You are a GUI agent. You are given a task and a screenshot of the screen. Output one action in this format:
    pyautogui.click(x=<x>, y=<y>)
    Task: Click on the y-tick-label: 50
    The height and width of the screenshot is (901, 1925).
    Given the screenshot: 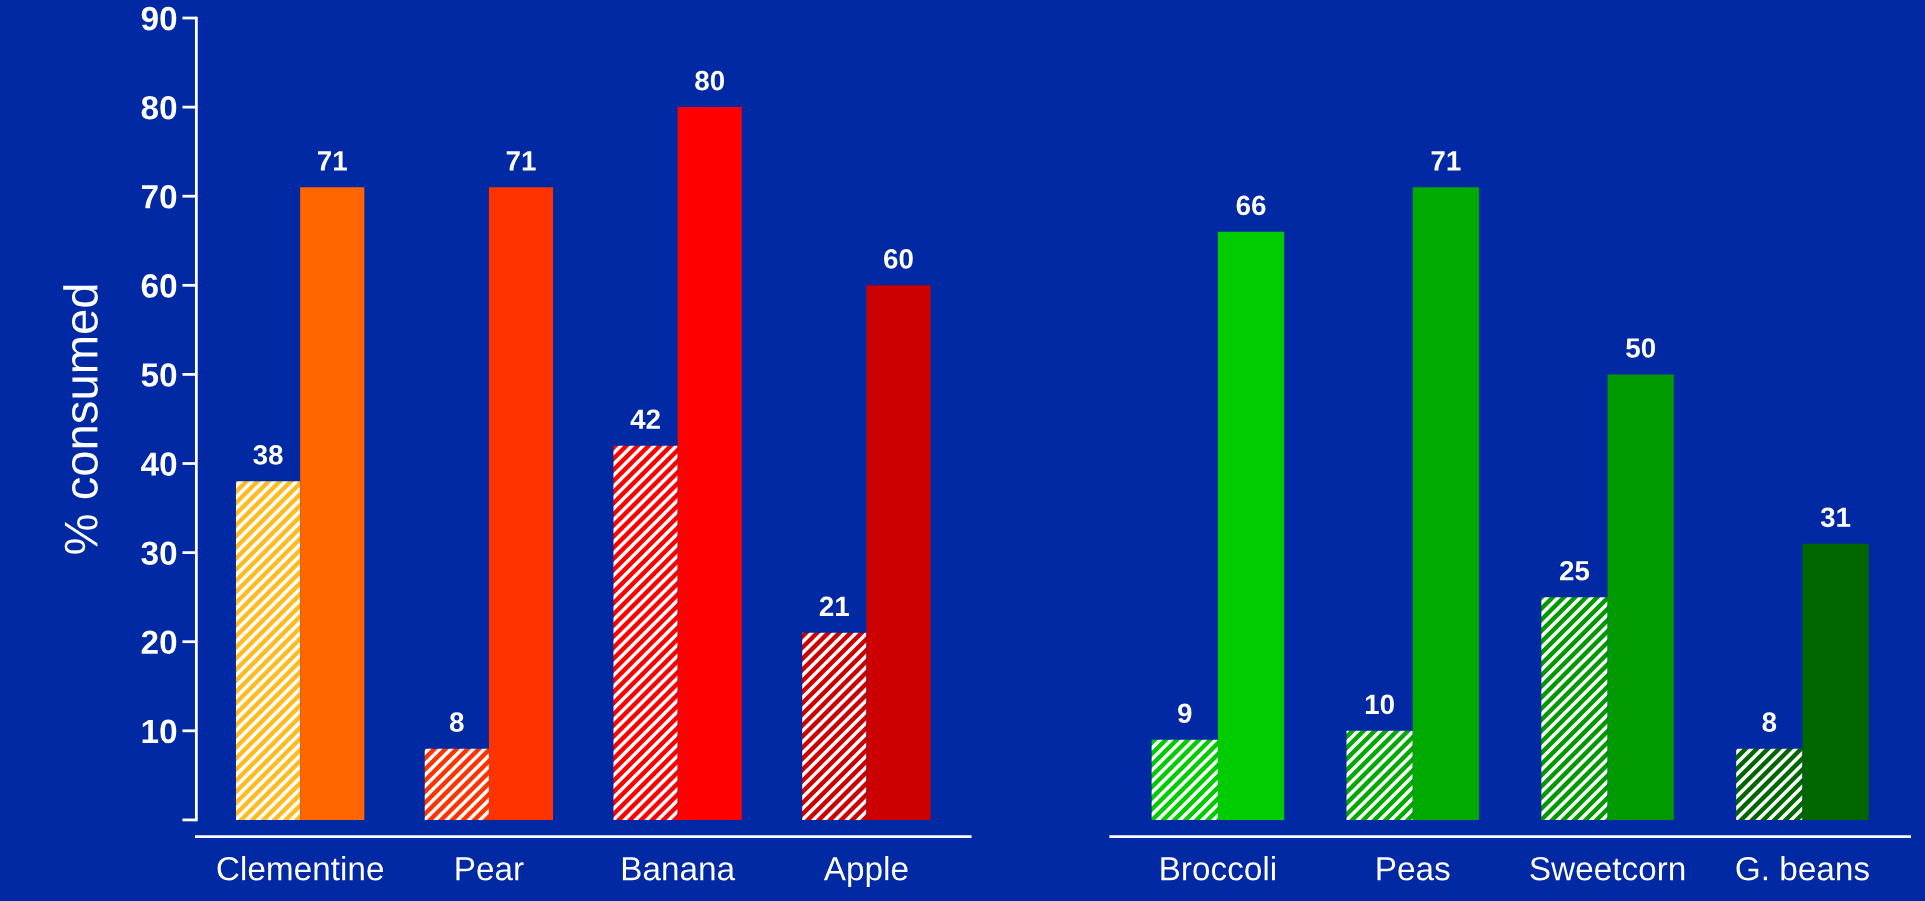 What is the action you would take?
    pyautogui.click(x=159, y=375)
    